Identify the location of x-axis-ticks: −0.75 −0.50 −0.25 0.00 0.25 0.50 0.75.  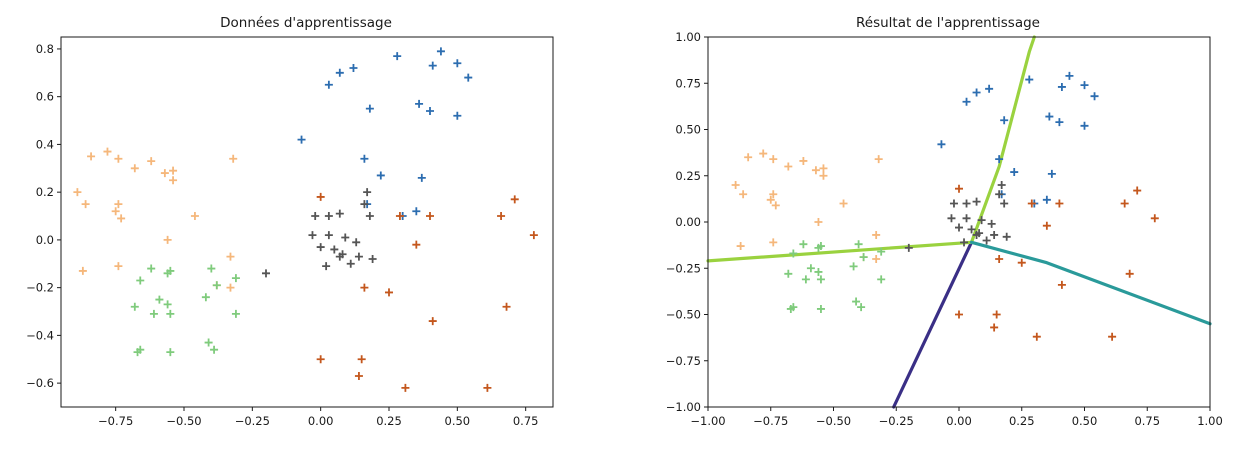
(318, 417).